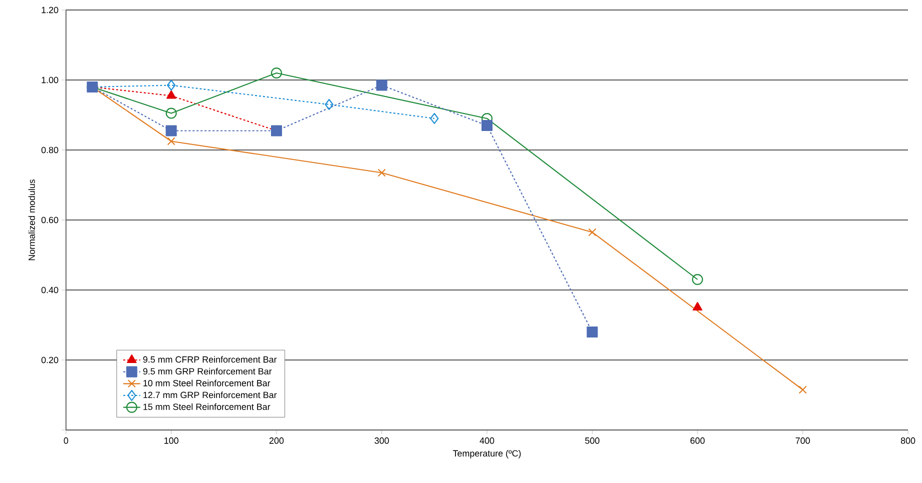  What do you see at coordinates (31, 219) in the screenshot?
I see `y-axis-title: Normalized modulus` at bounding box center [31, 219].